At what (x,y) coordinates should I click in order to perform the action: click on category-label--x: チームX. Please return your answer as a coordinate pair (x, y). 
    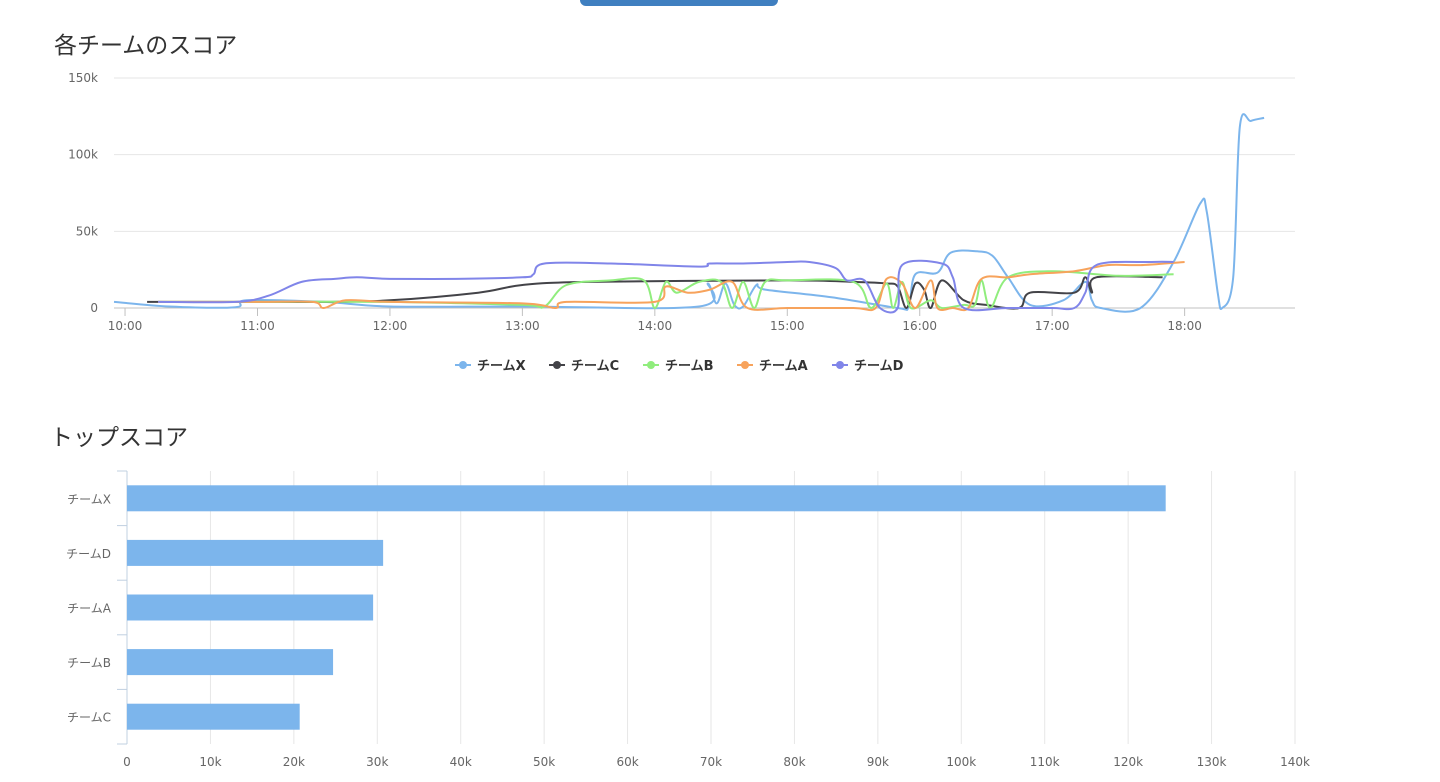
    Looking at the image, I should click on (89, 499).